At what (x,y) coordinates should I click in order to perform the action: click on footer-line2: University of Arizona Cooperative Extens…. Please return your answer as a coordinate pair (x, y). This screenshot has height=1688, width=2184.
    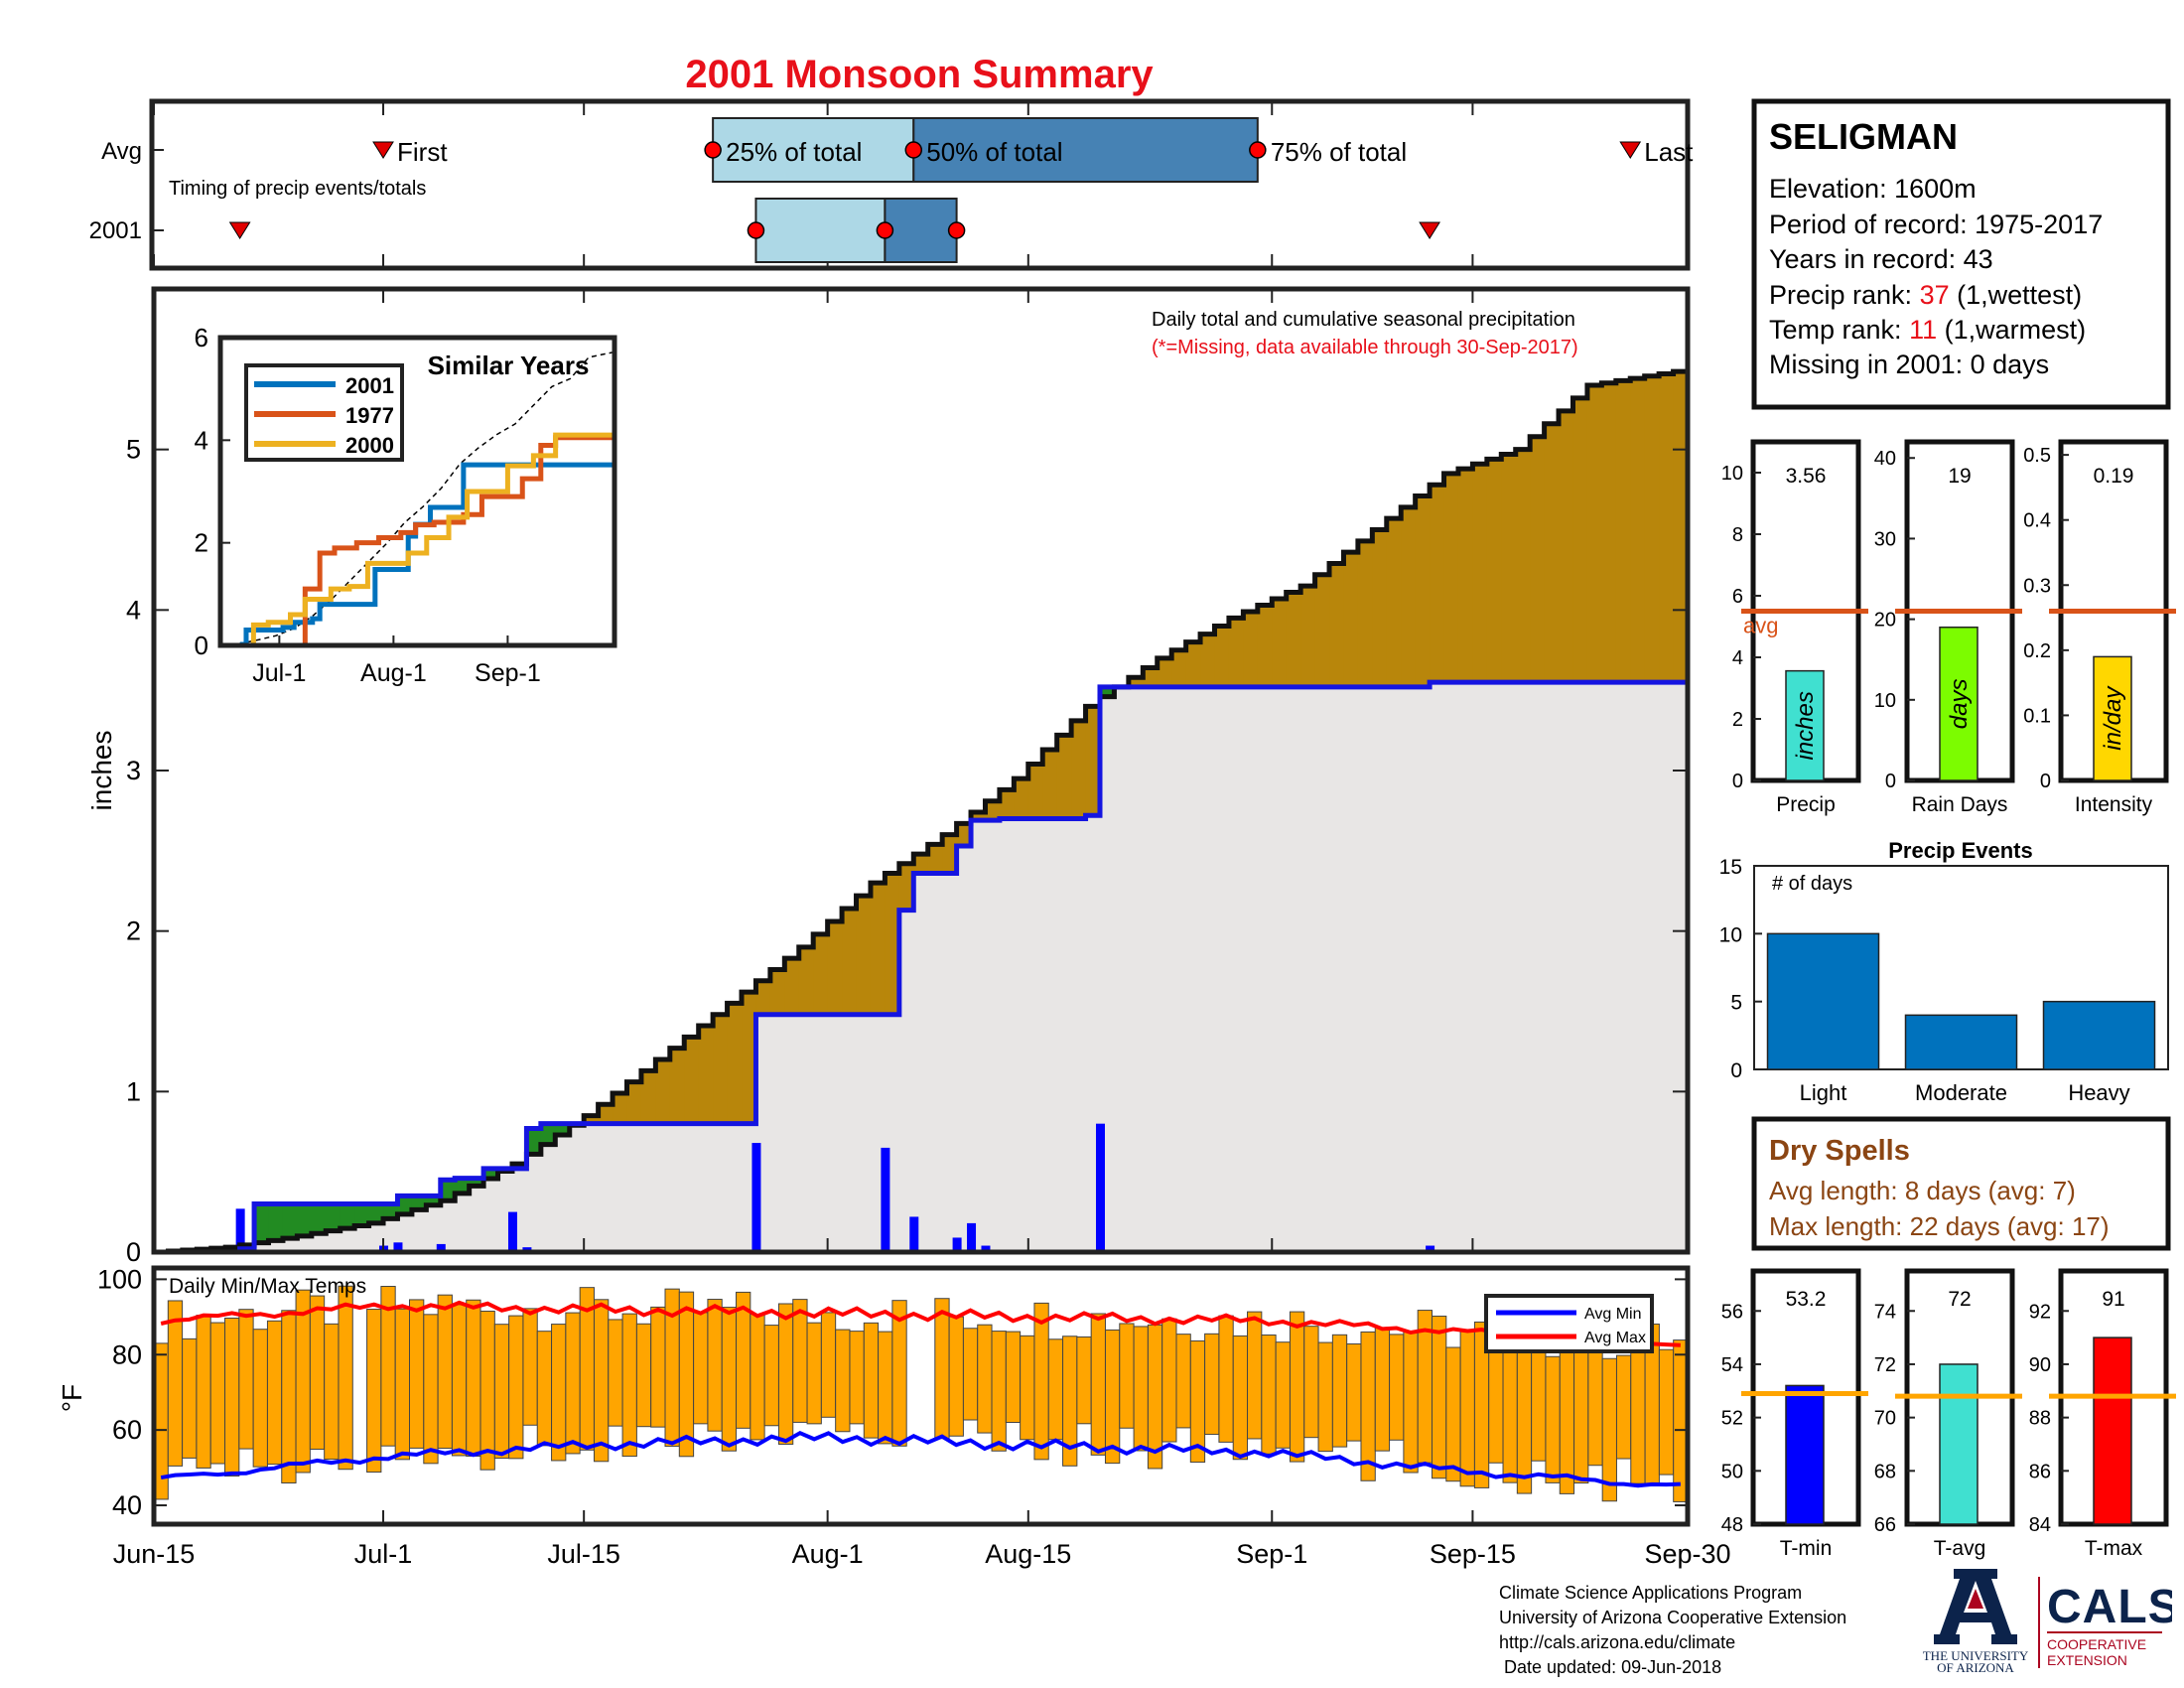
    Looking at the image, I should click on (1673, 1617).